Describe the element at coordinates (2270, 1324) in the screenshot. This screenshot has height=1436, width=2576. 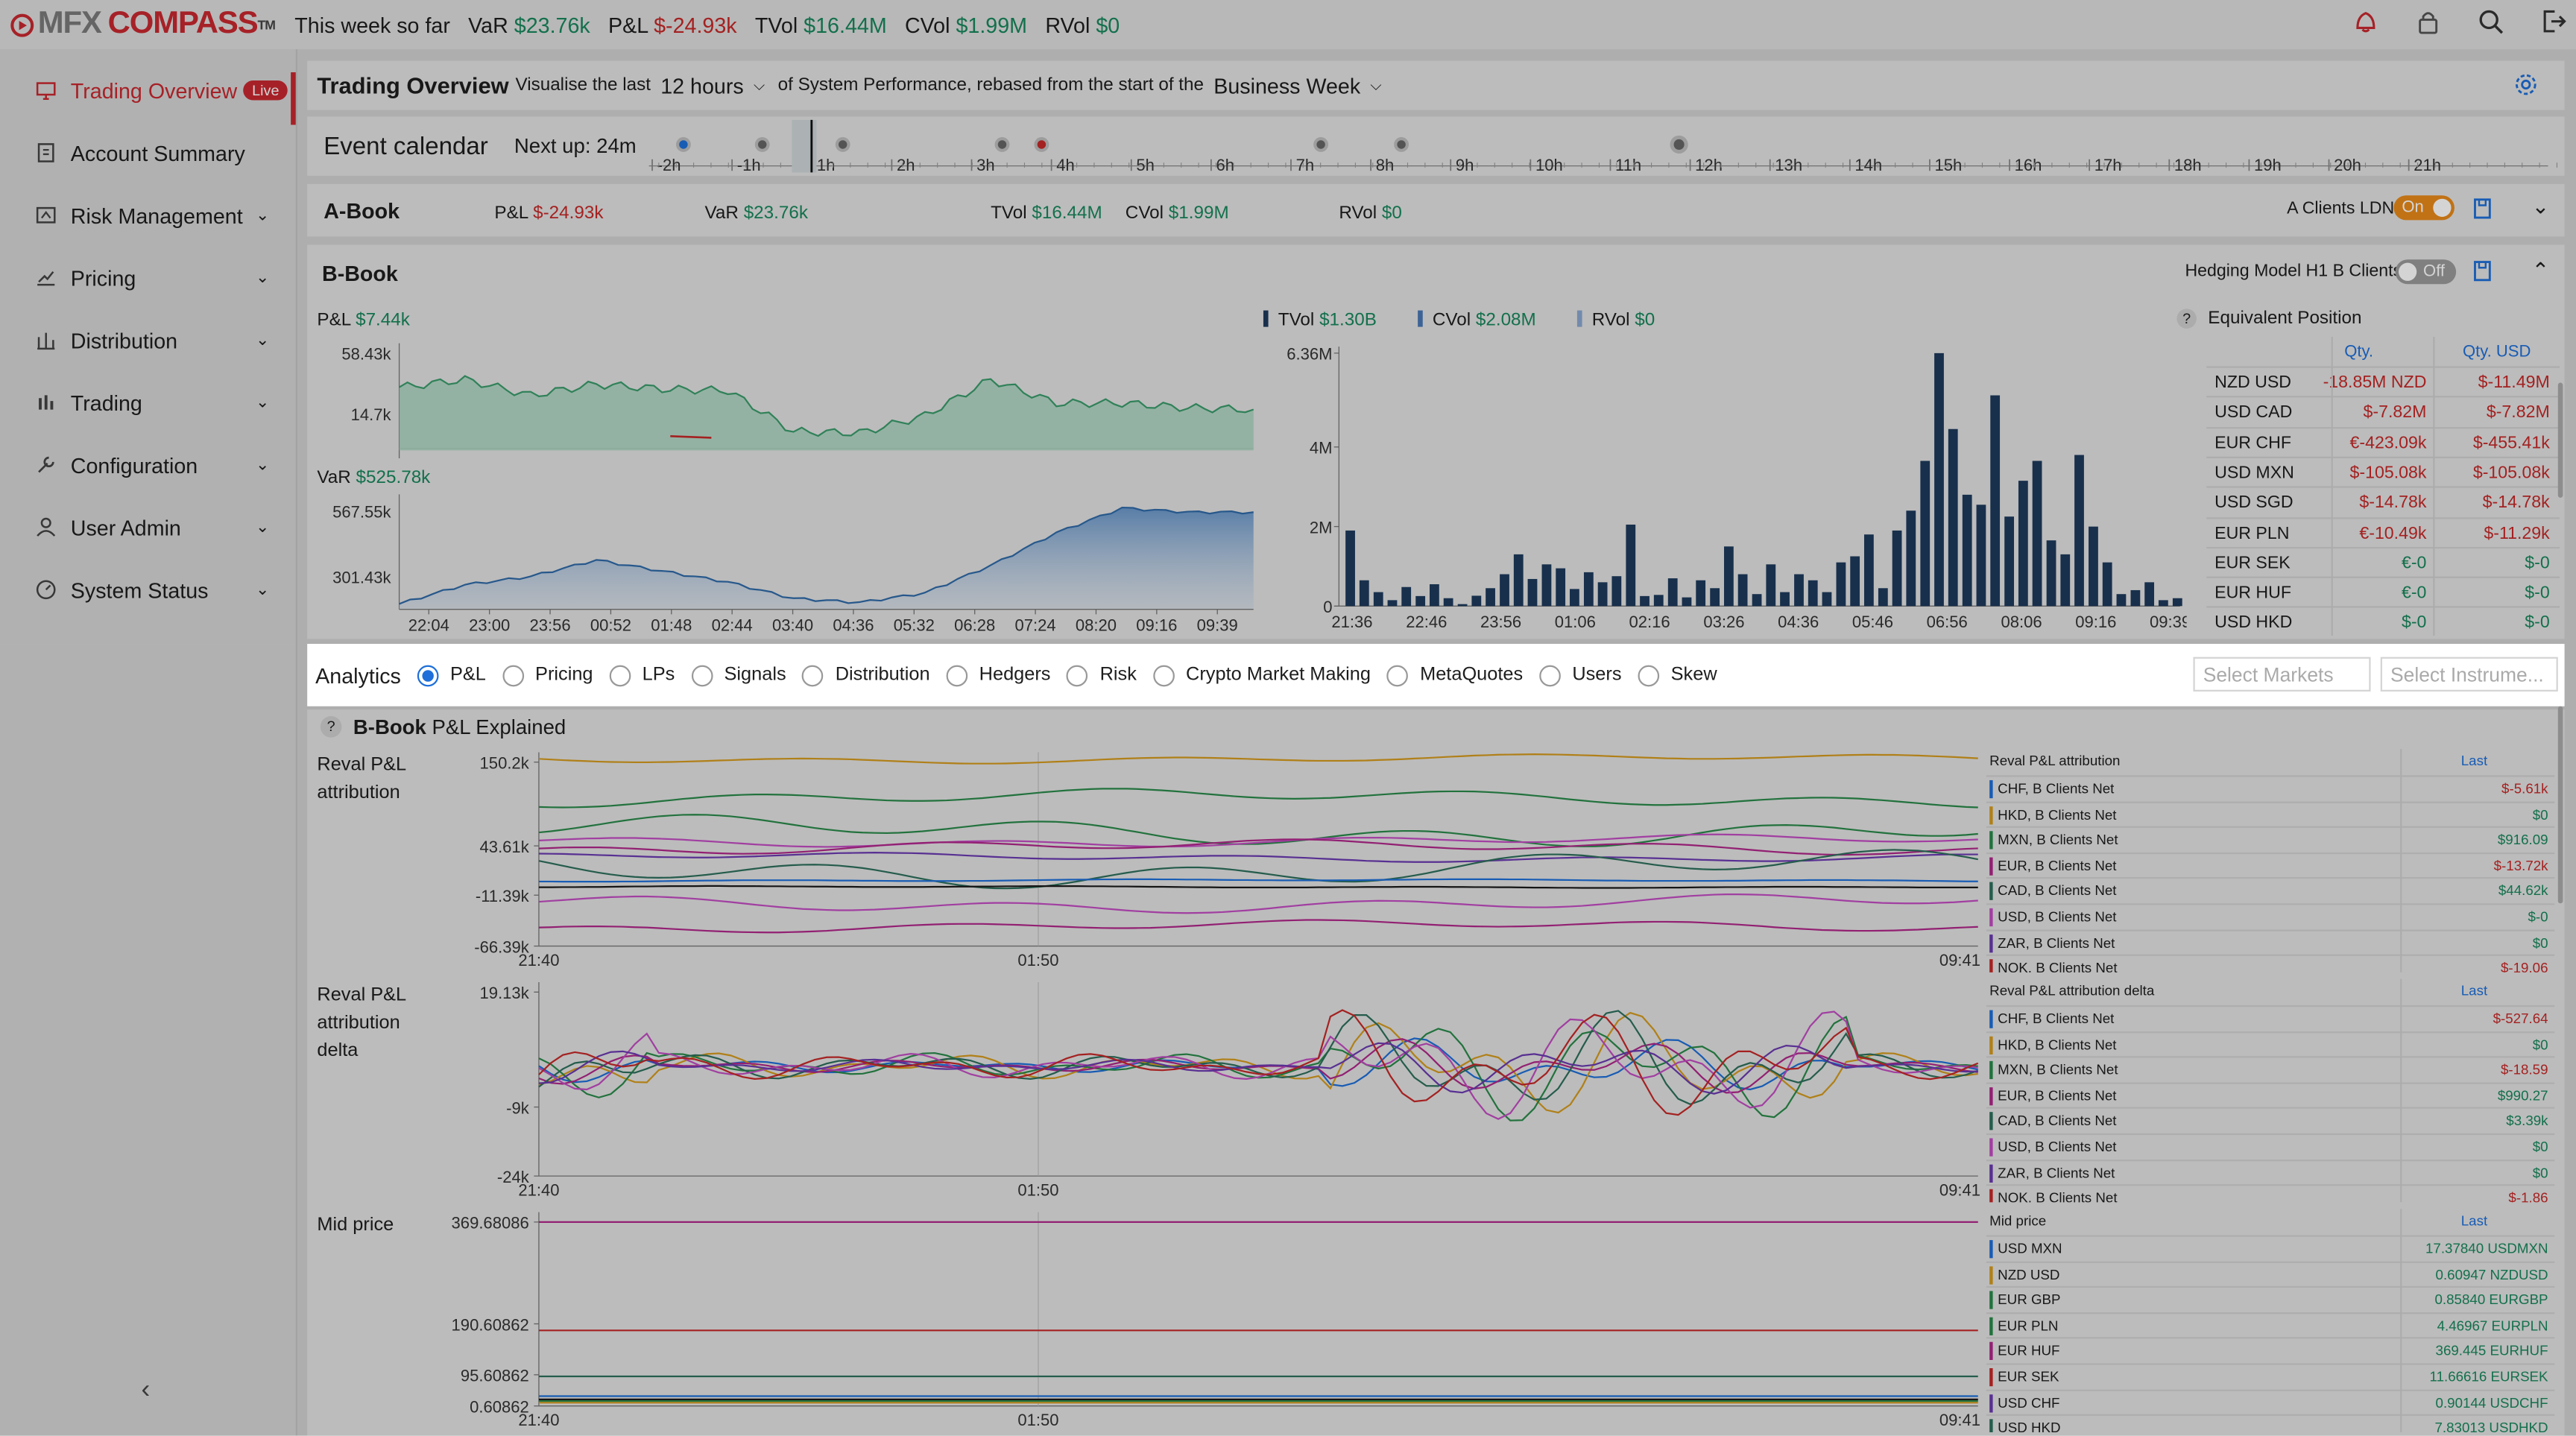
I see `legend-row: EUR PLN 4.46967 EURPLN` at that location.